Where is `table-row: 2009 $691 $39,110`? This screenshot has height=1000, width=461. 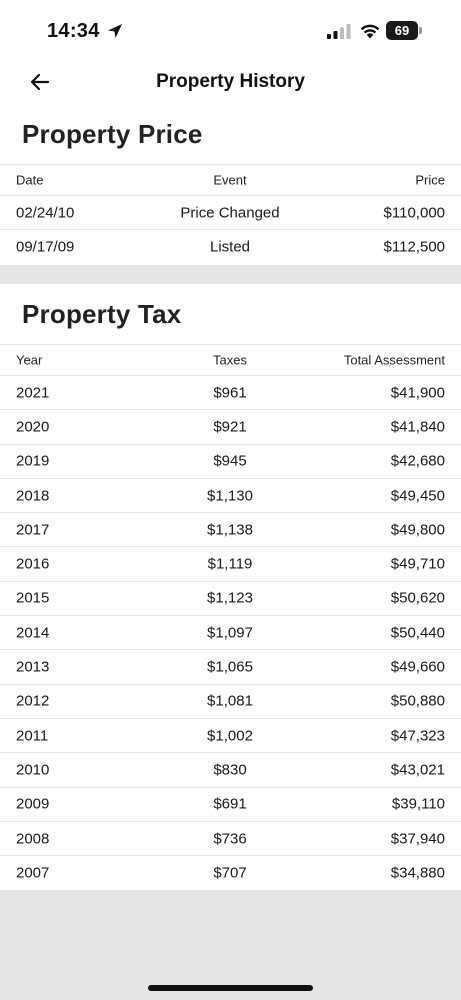 table-row: 2009 $691 $39,110 is located at coordinates (230, 803).